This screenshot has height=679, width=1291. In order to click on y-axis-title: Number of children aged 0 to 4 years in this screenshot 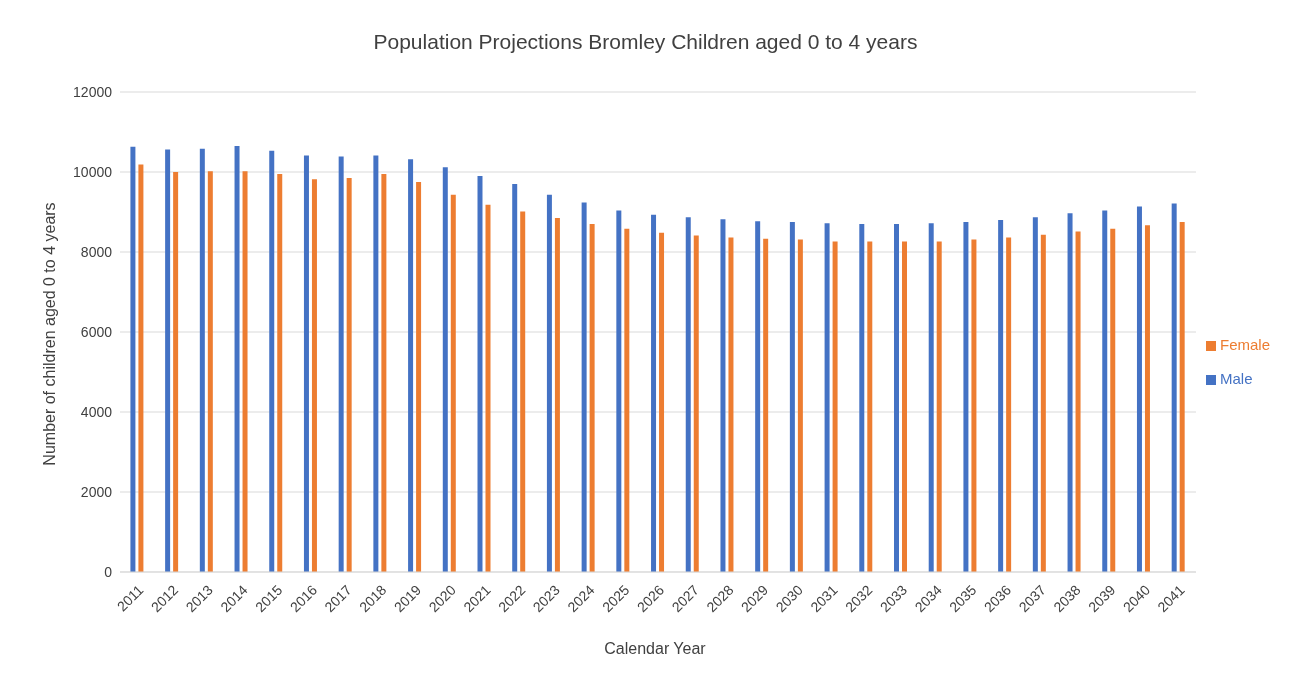, I will do `click(50, 334)`.